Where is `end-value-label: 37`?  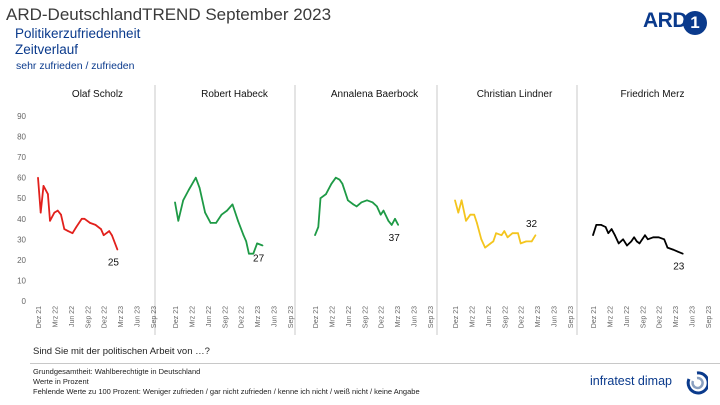
end-value-label: 37 is located at coordinates (395, 238).